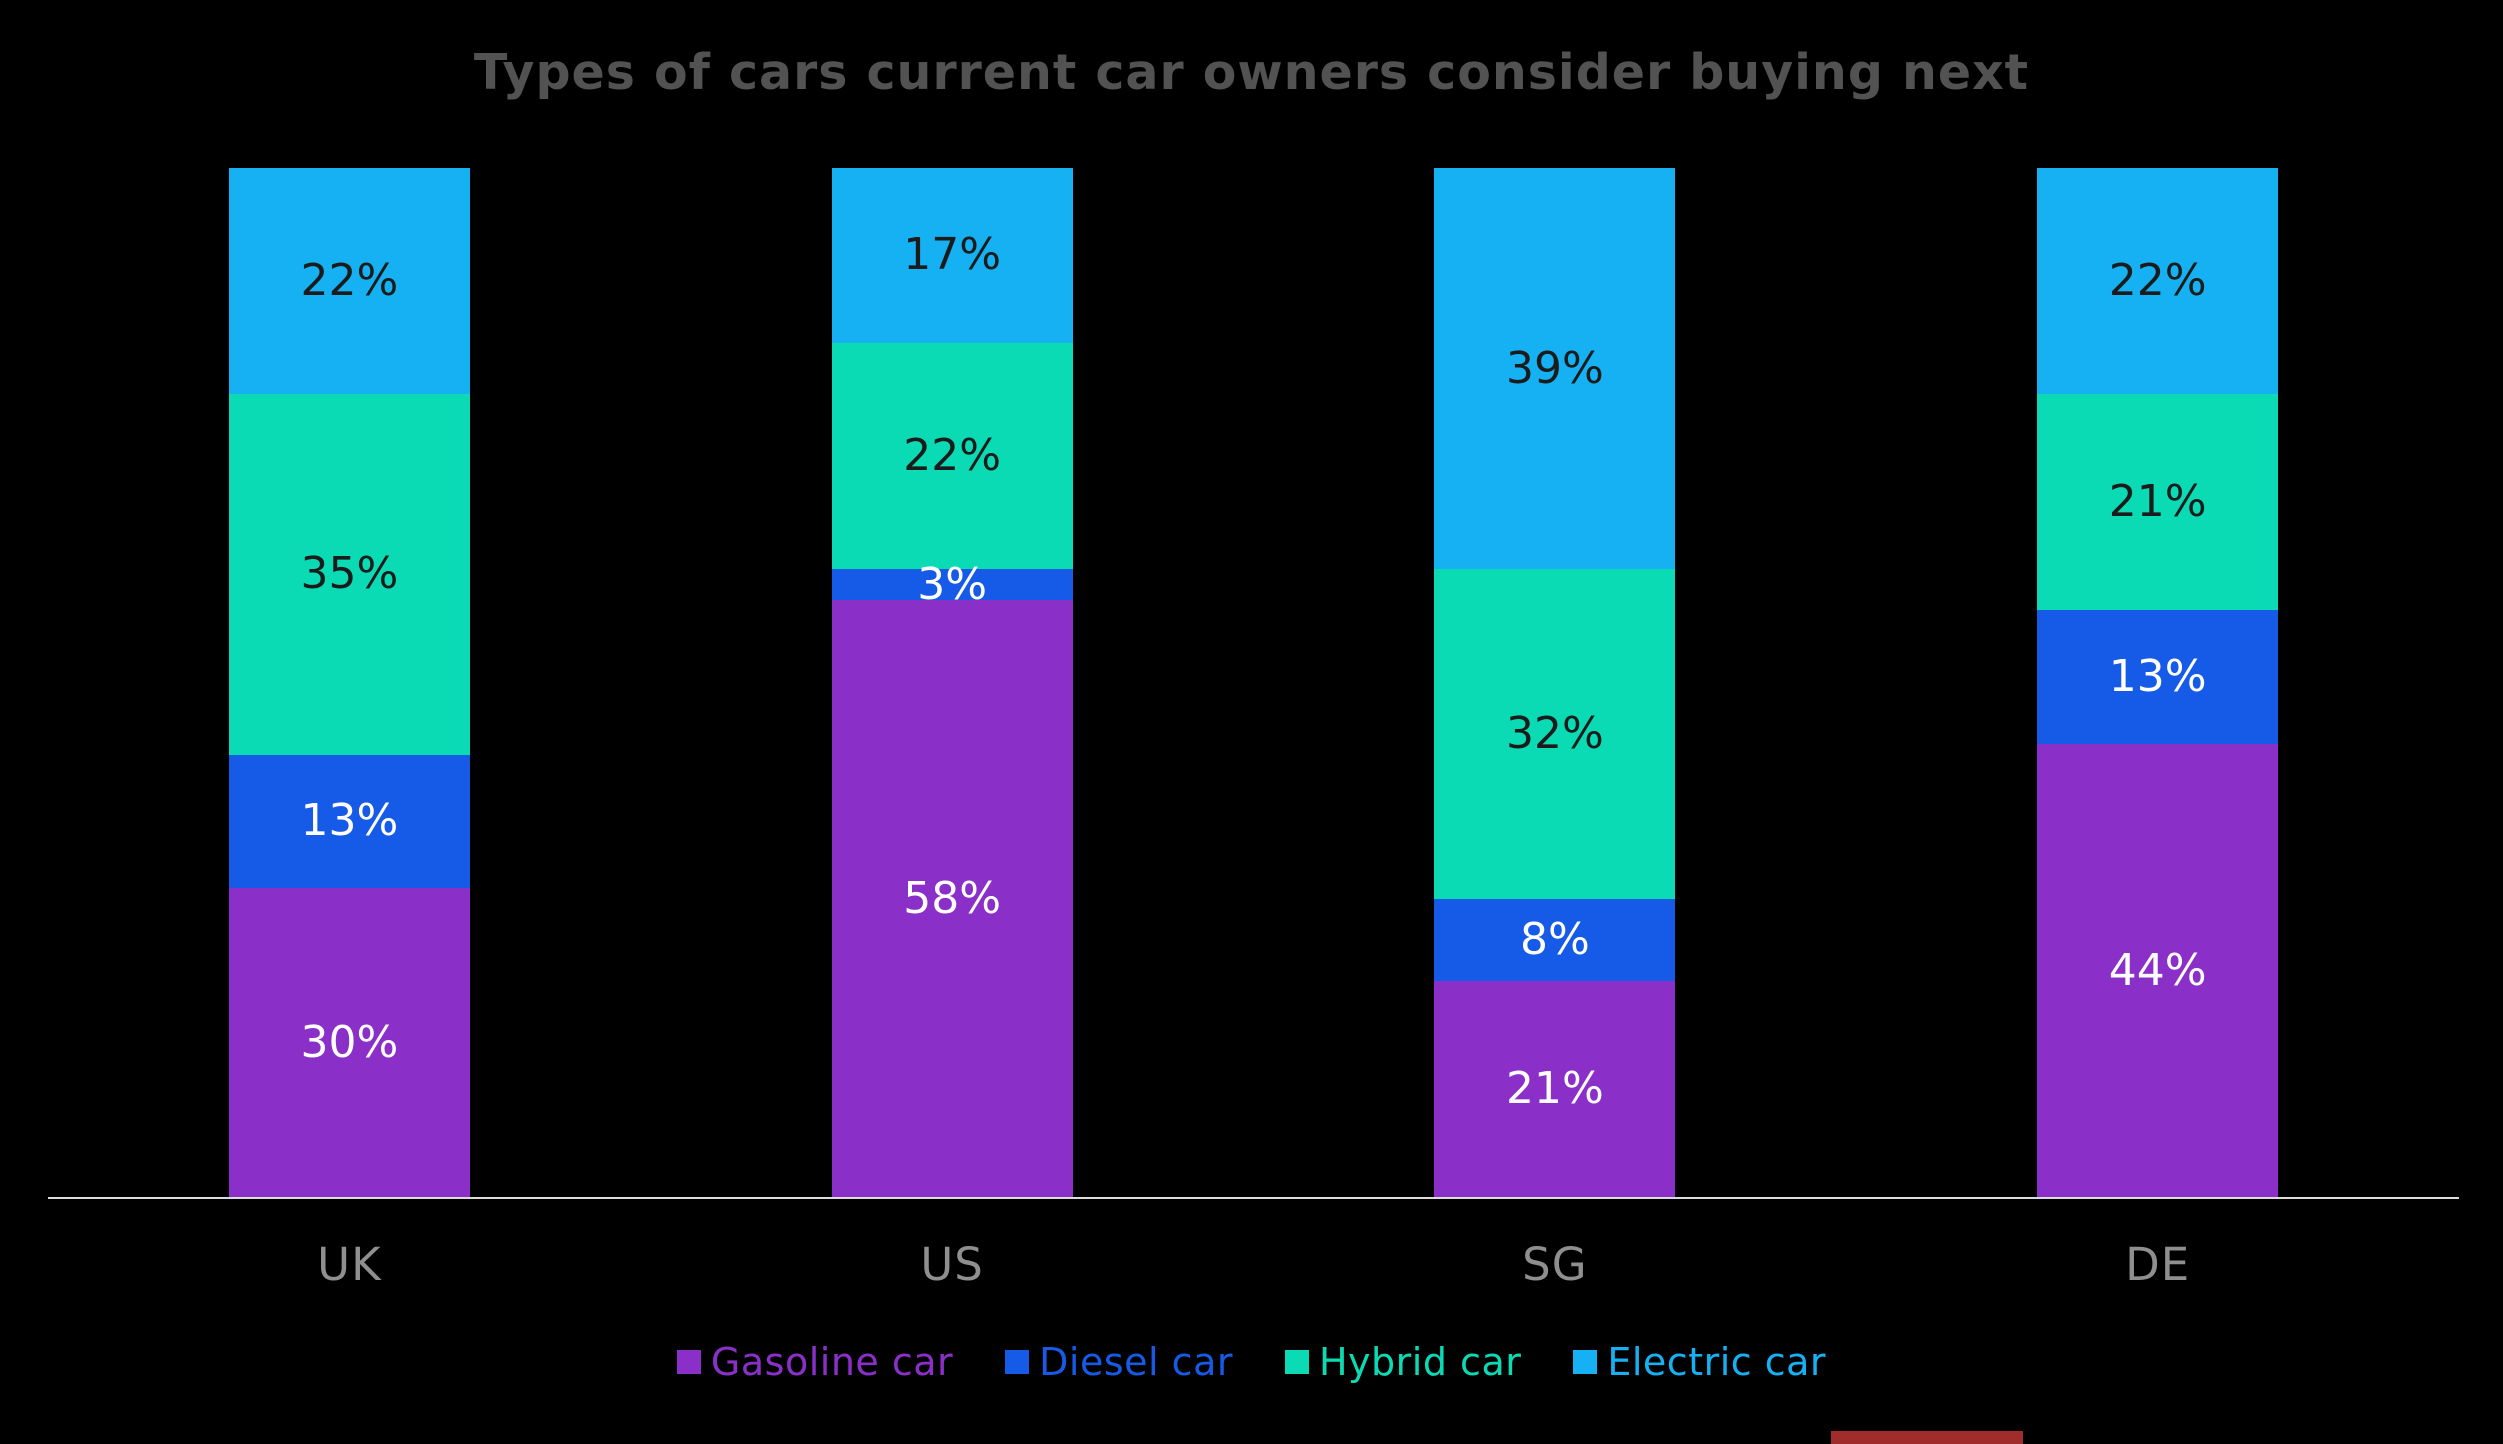  I want to click on legend-swatch-hybrid-car, so click(1296, 1362).